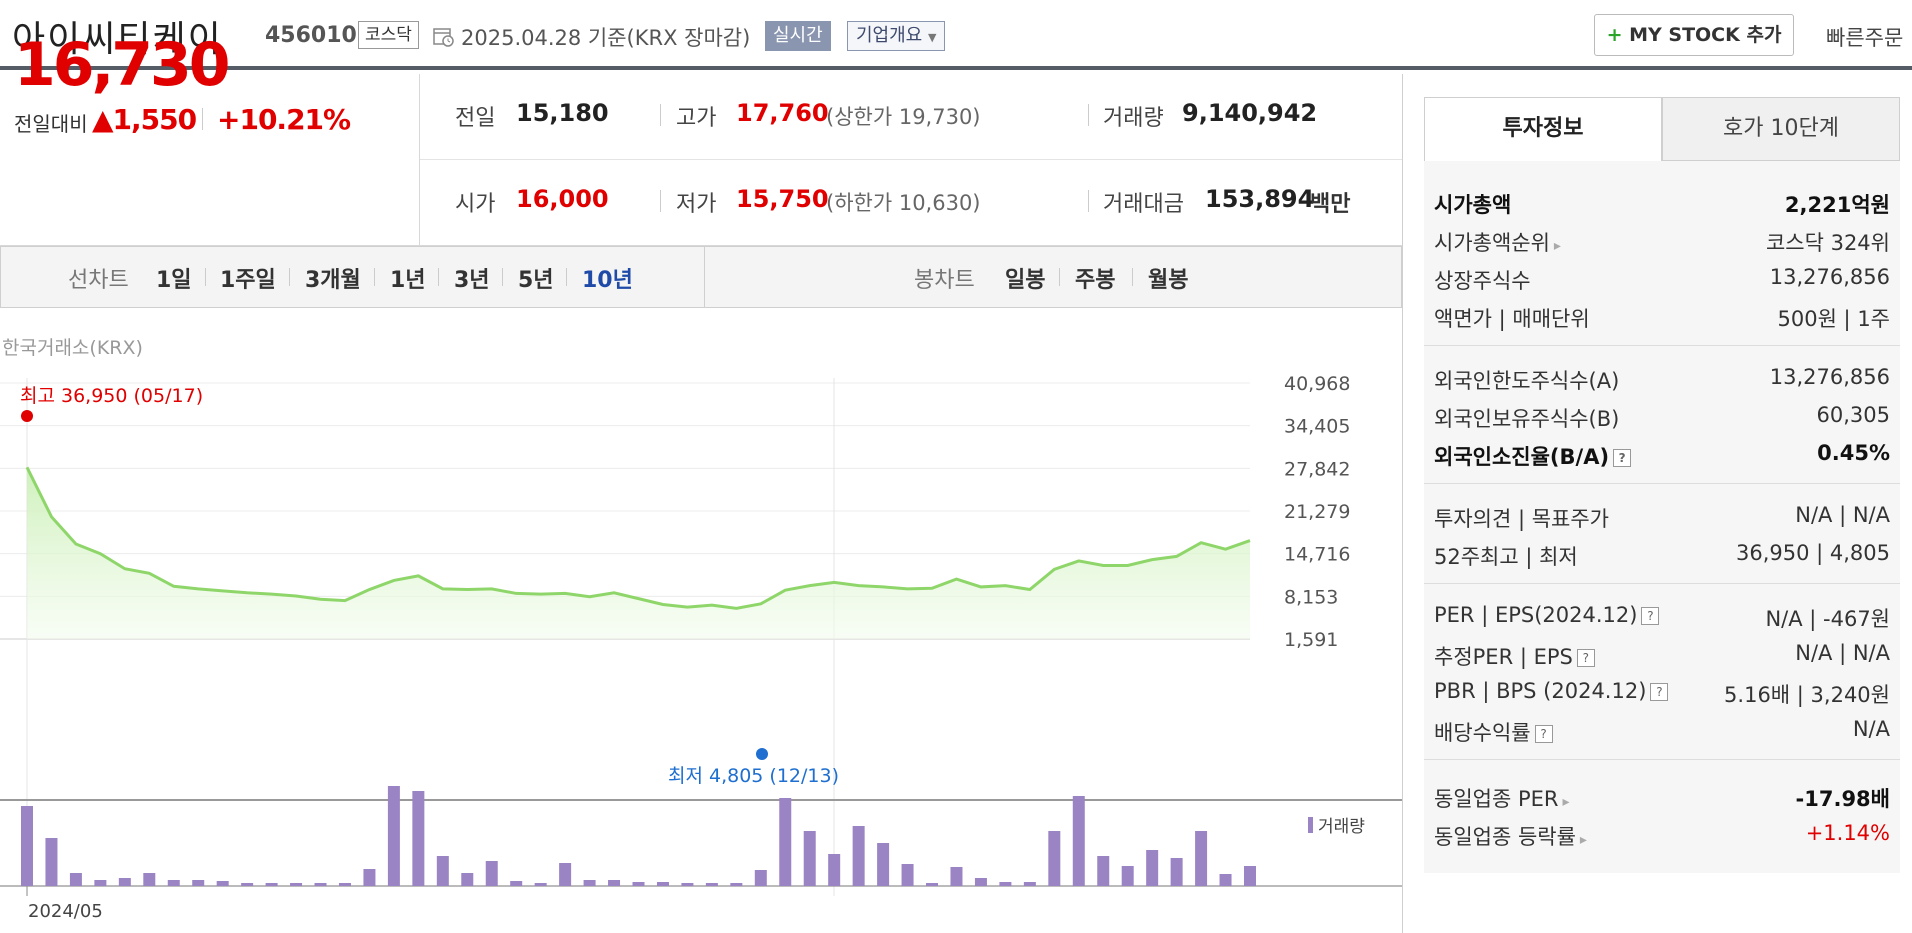 This screenshot has height=933, width=1912. What do you see at coordinates (1317, 469) in the screenshot?
I see `y-tick-label: 27,842` at bounding box center [1317, 469].